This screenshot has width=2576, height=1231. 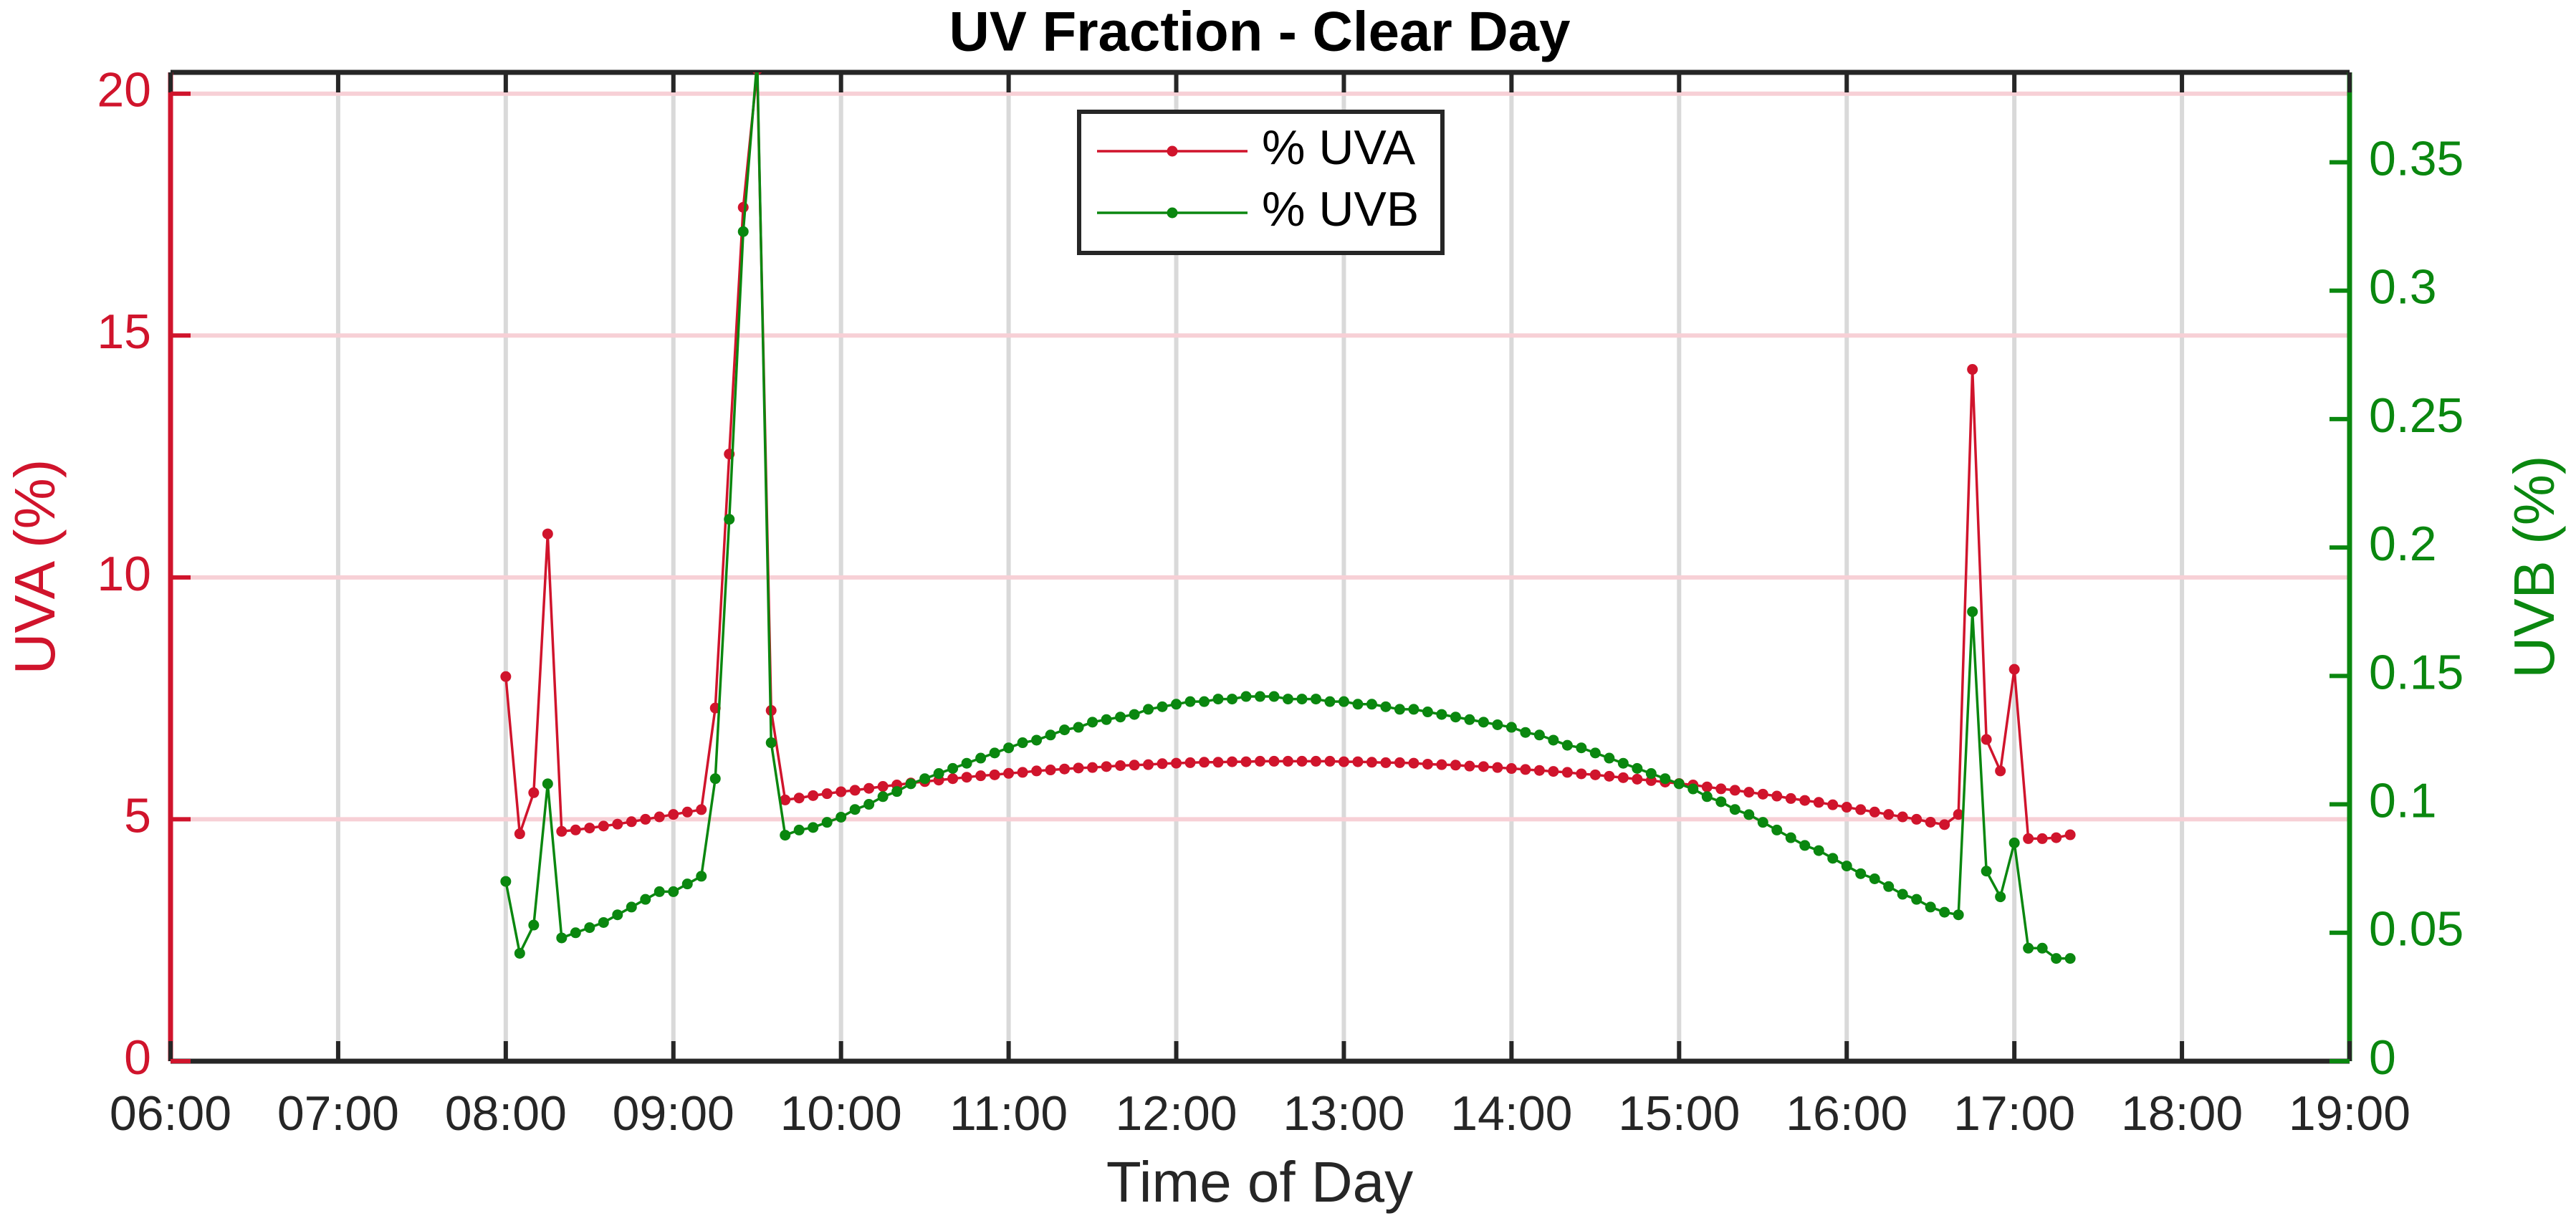 I want to click on y-tick-label: 10, so click(x=124, y=574).